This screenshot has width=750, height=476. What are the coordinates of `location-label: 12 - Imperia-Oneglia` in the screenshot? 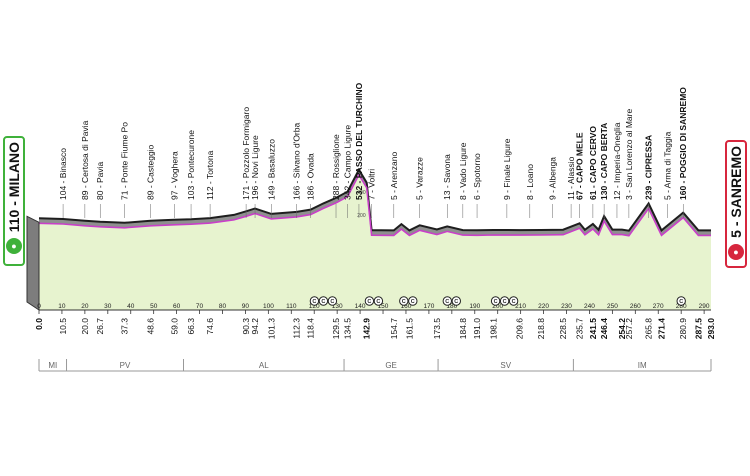 It's located at (617, 161).